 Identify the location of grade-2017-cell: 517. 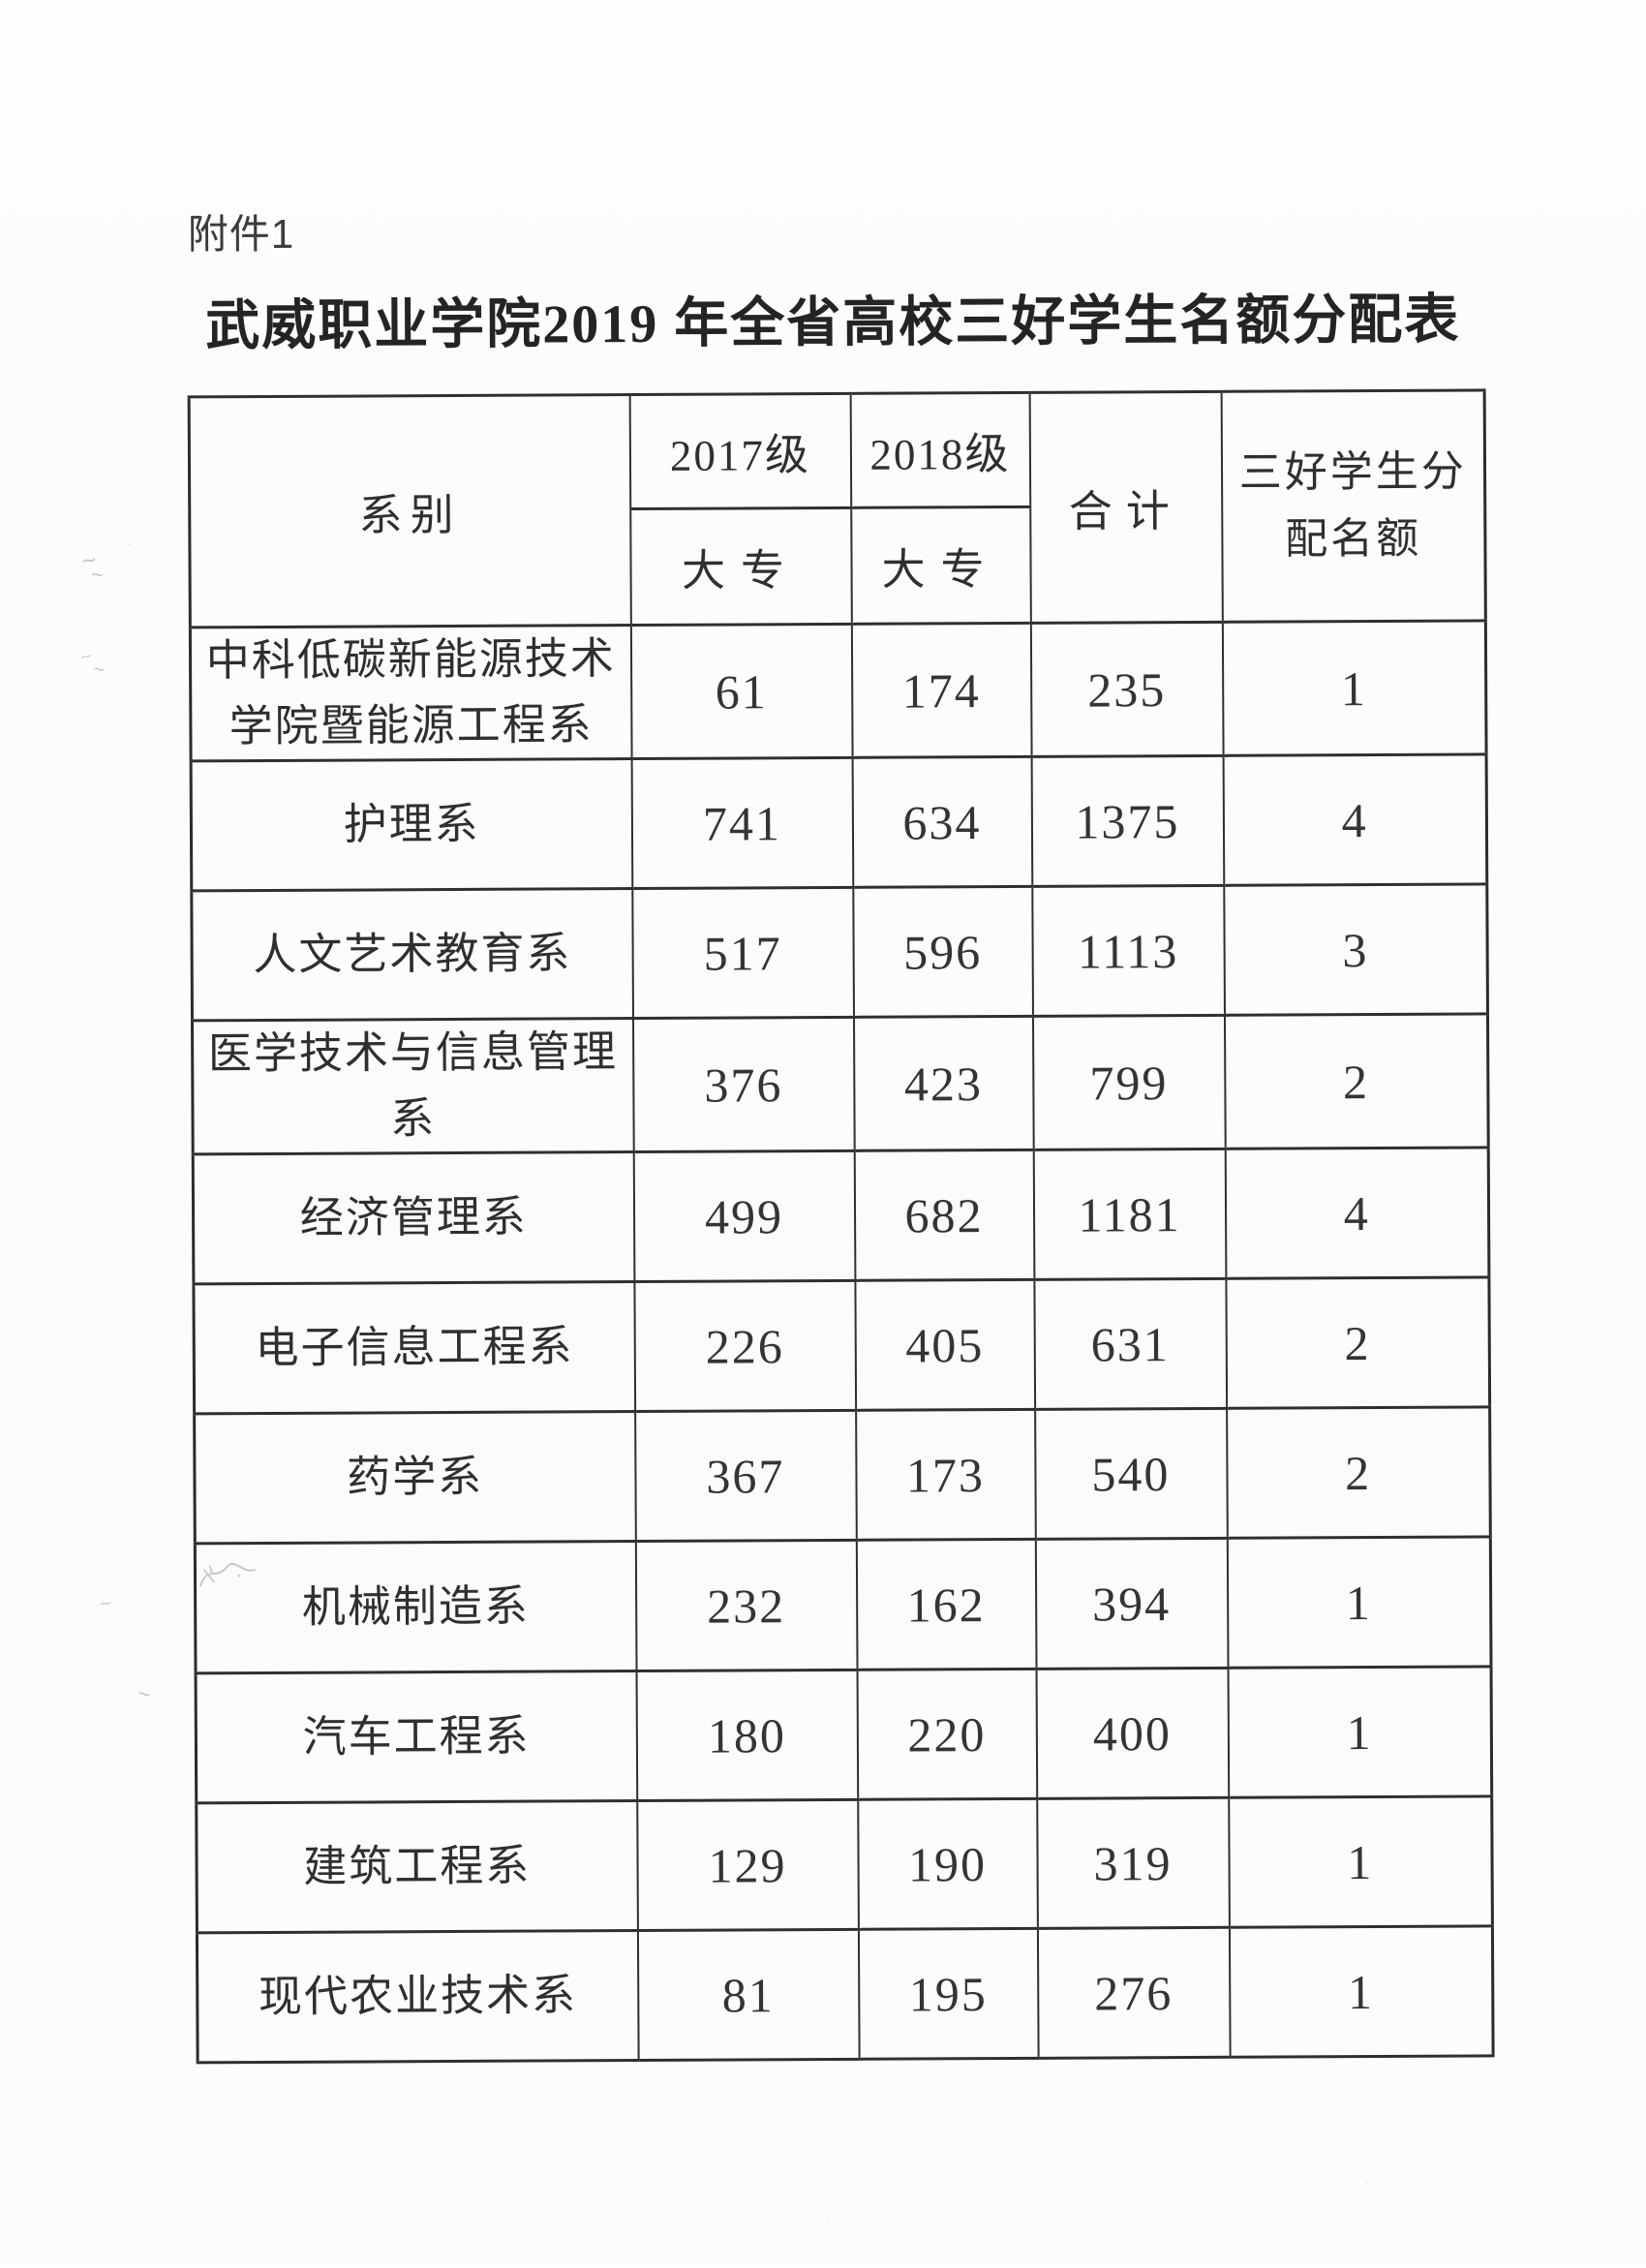
(743, 953).